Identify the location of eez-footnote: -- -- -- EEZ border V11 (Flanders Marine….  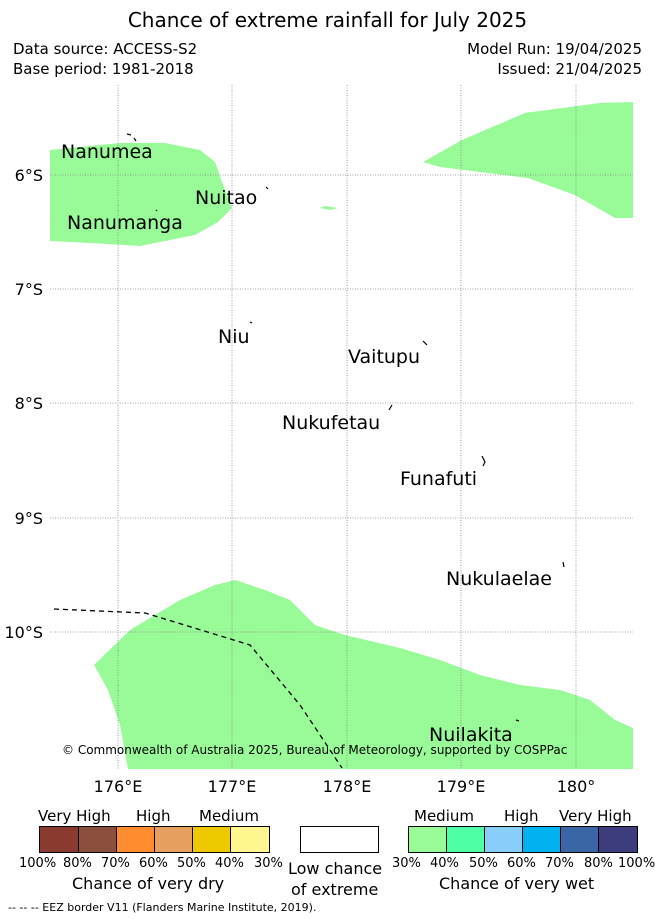
(162, 907).